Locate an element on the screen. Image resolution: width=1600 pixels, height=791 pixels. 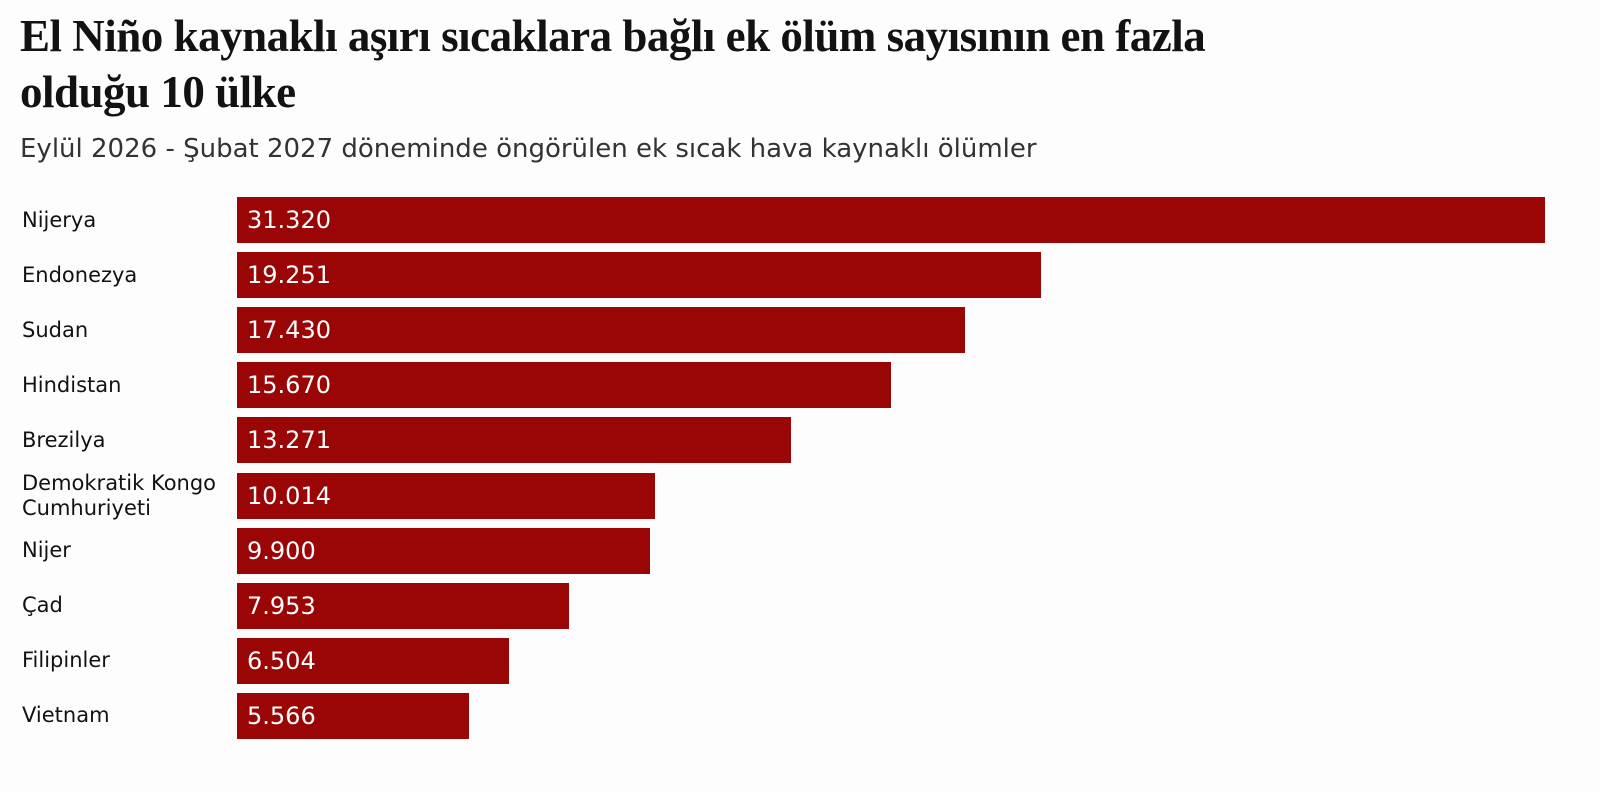
value-label: 9.900 is located at coordinates (281, 550).